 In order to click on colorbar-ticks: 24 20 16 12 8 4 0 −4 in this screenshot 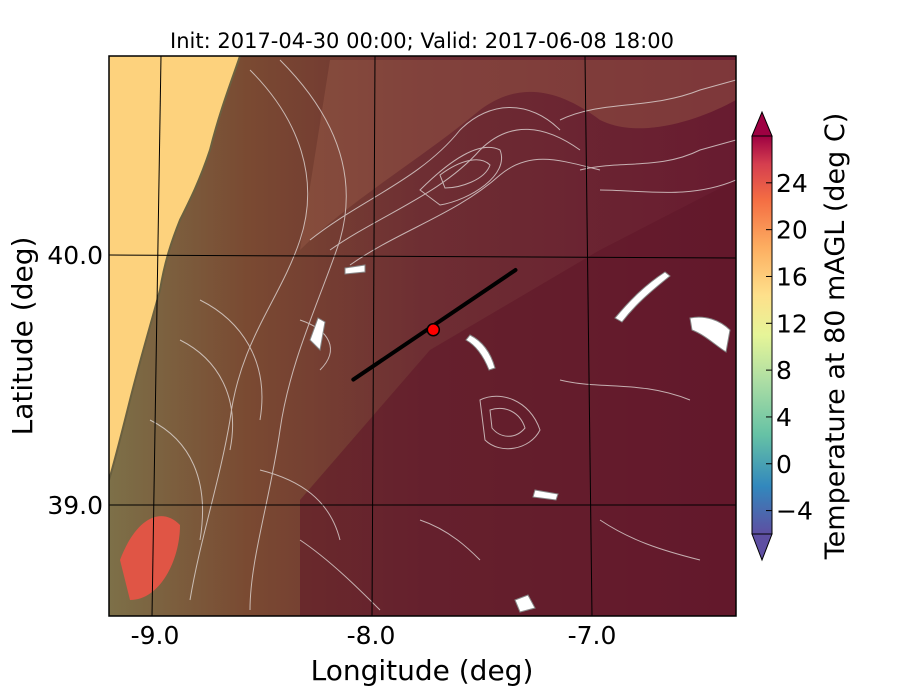, I will do `click(789, 347)`.